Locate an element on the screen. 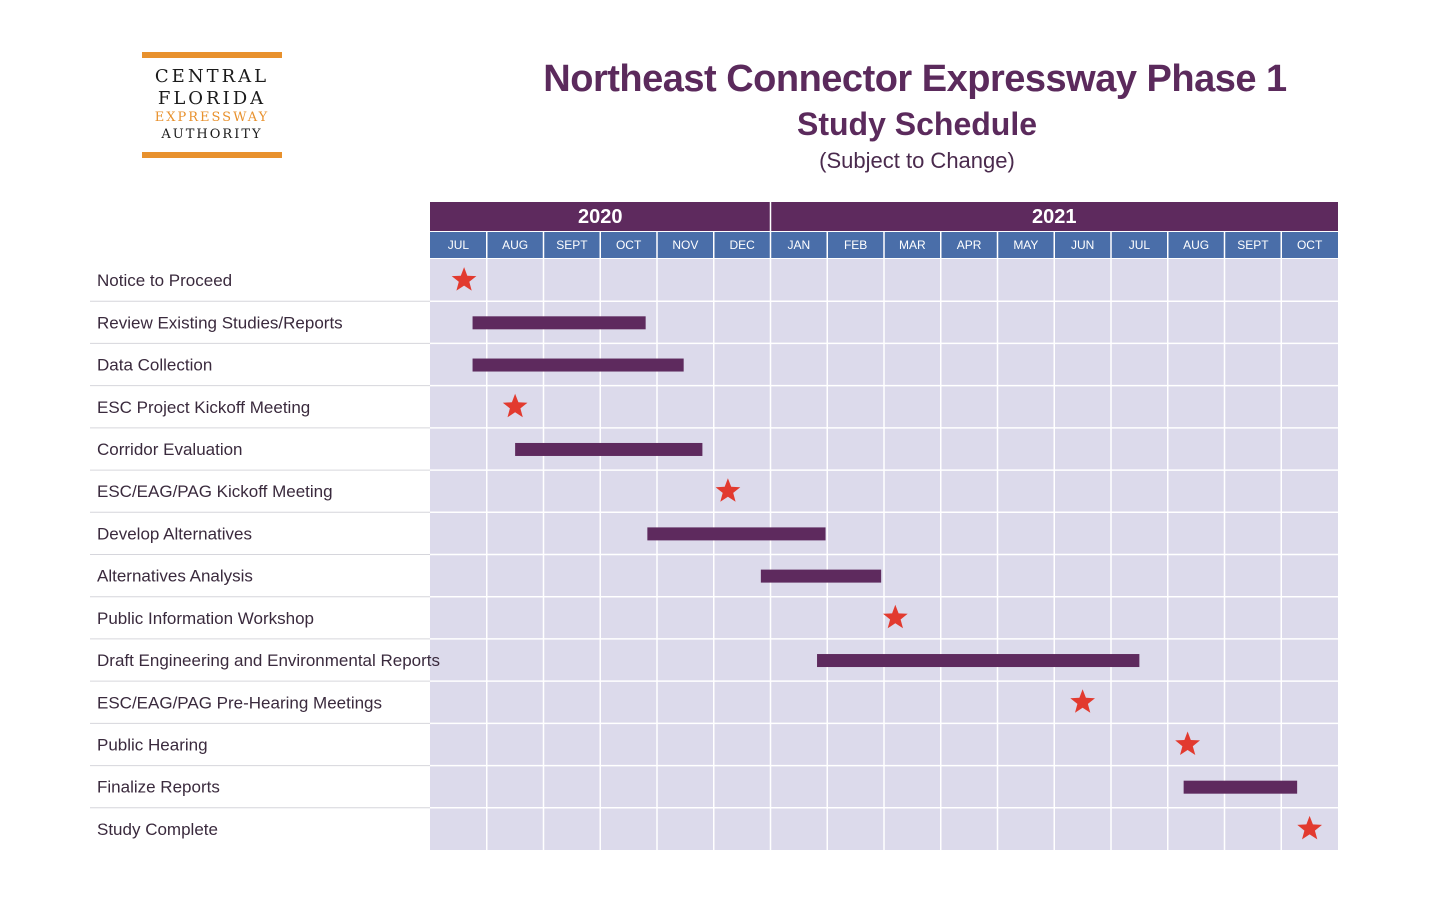  year-label: 2020 is located at coordinates (600, 217).